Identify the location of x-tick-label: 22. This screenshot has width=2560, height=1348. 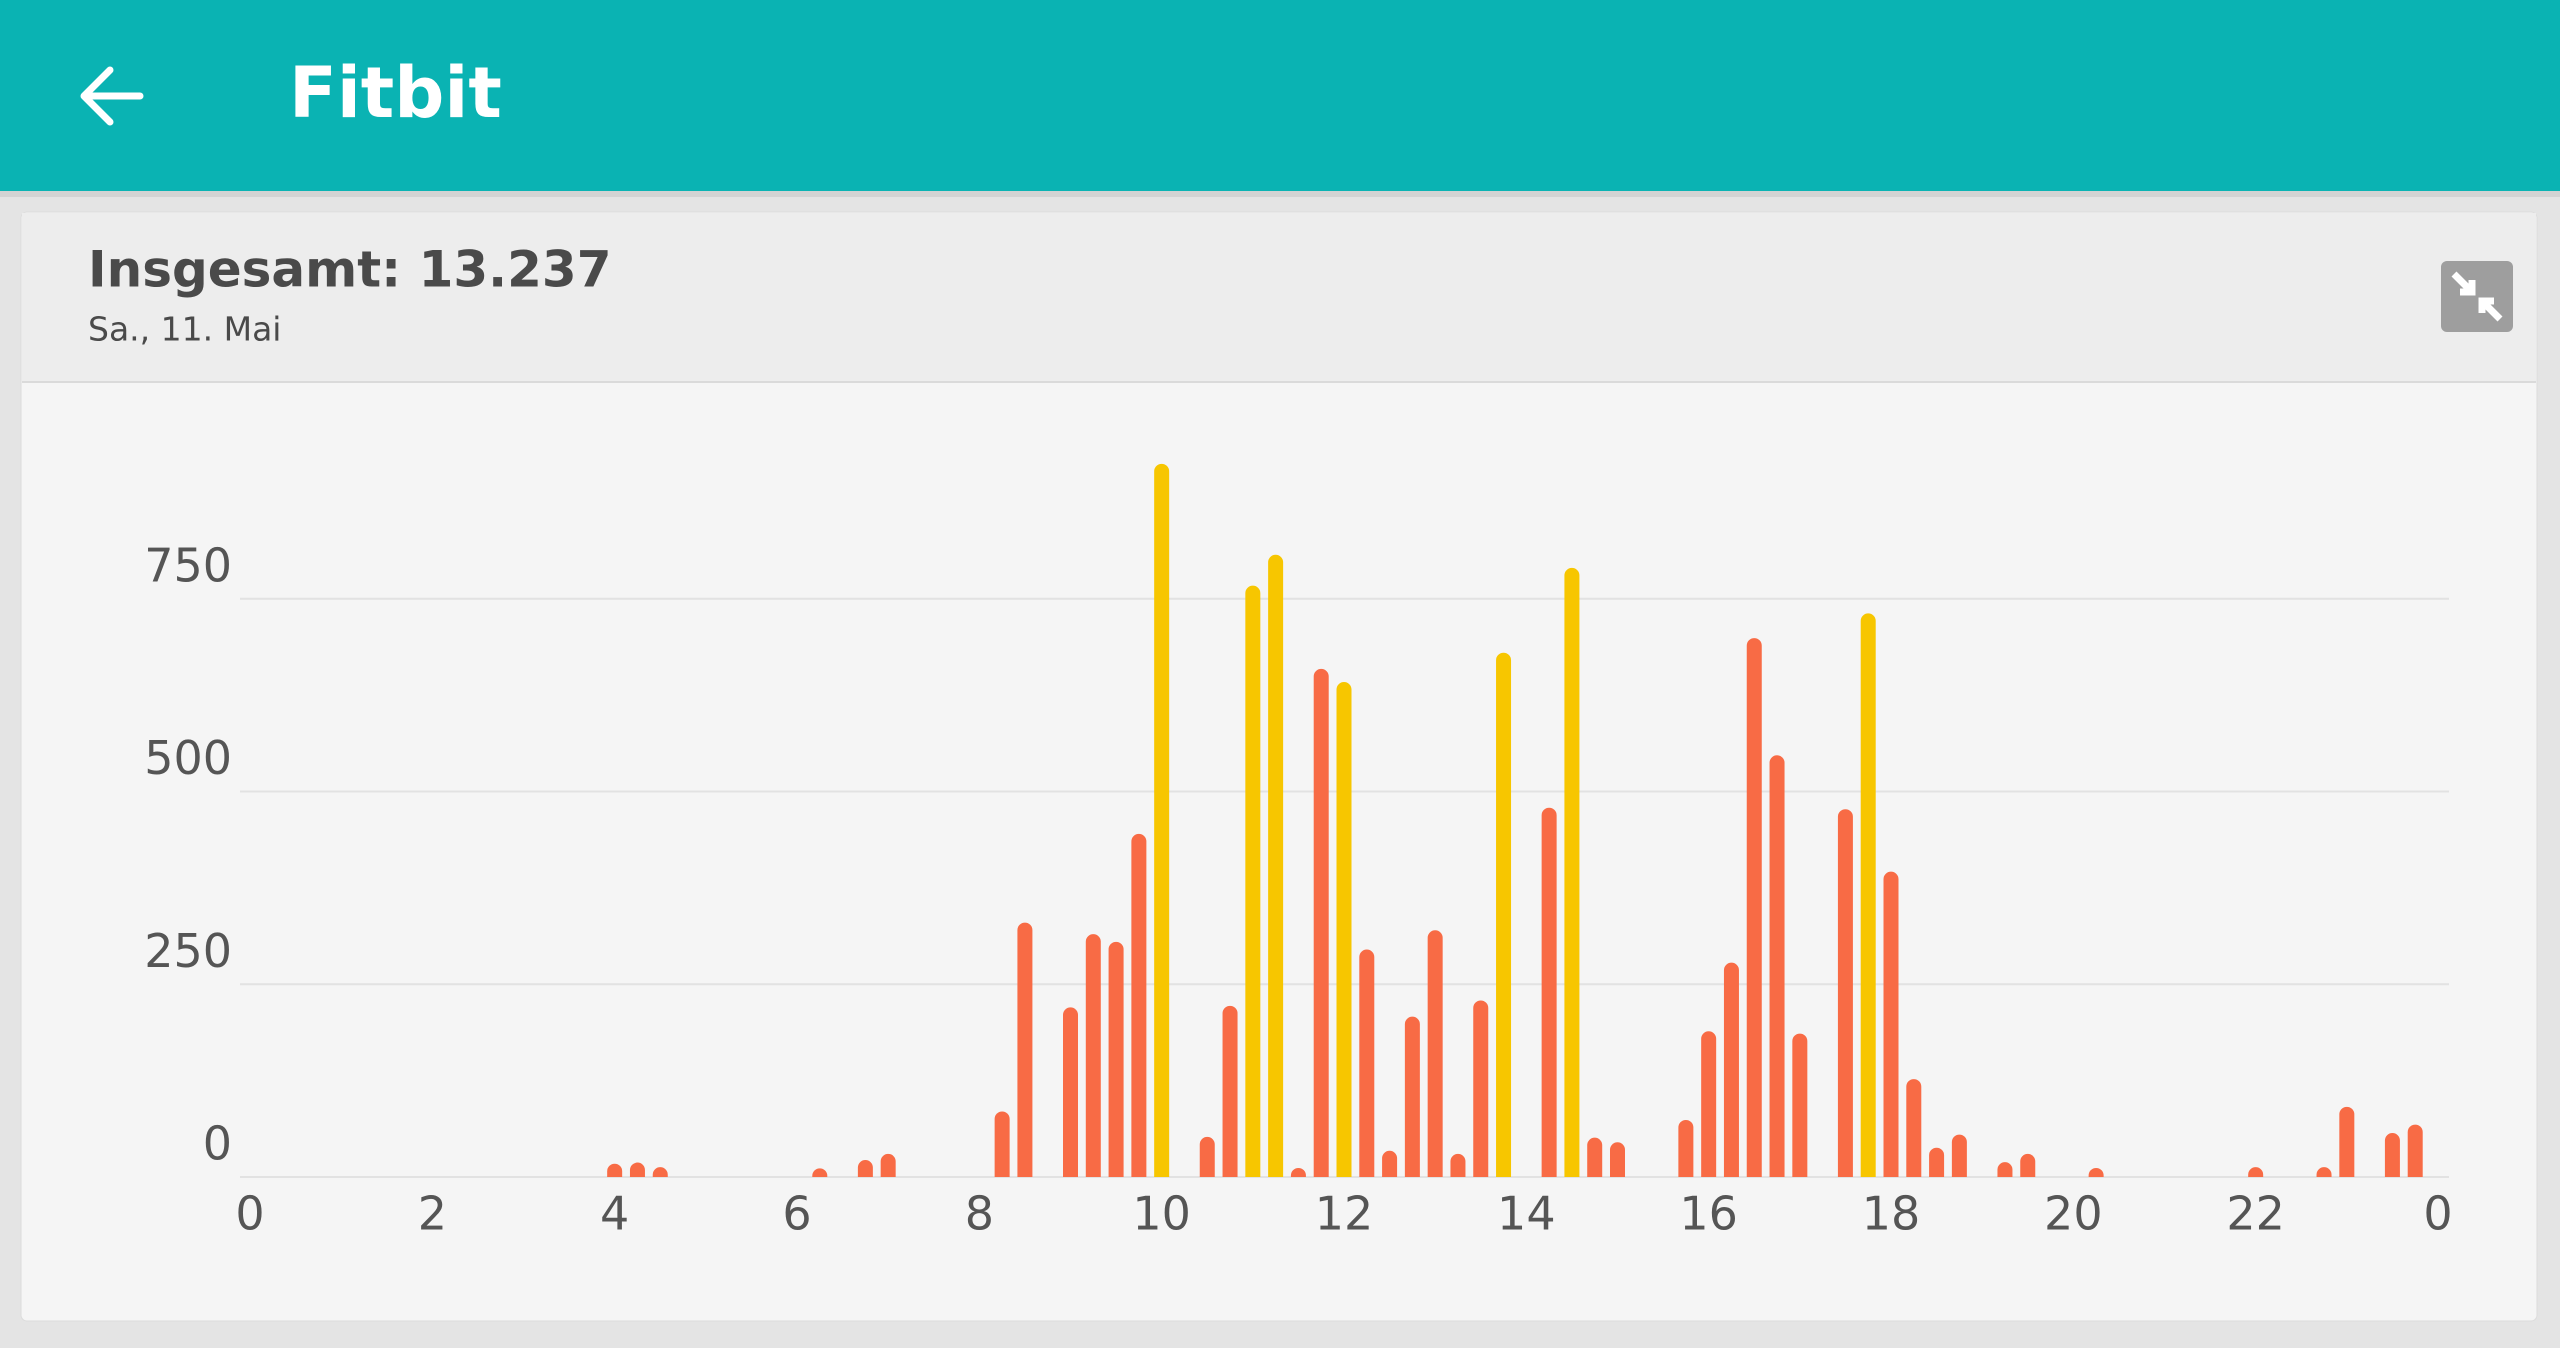
(2255, 1214).